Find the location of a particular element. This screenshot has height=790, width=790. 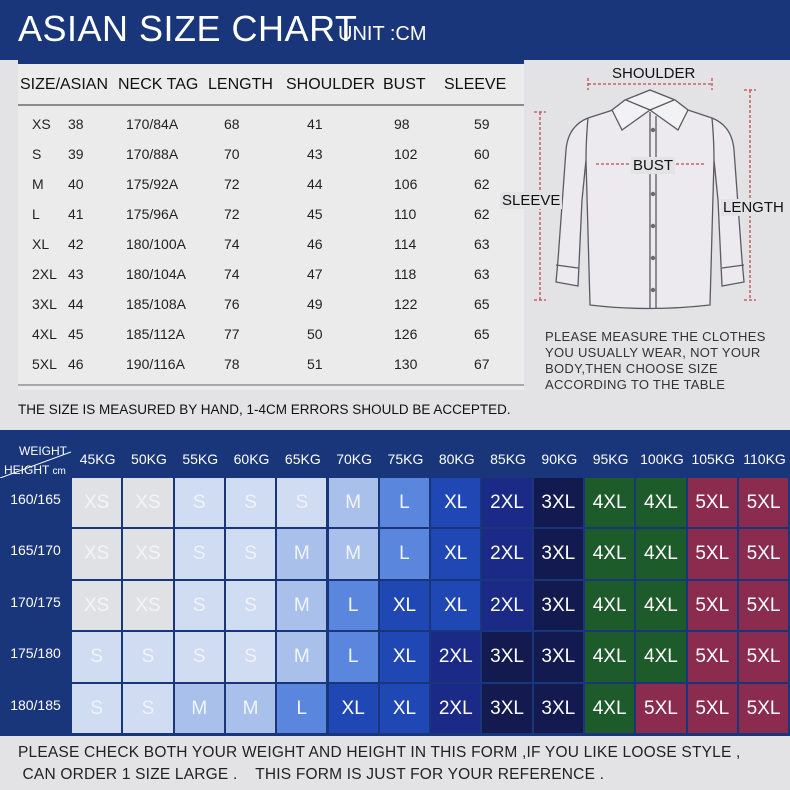

size-cell-neck-tag: 180/100A is located at coordinates (156, 244).